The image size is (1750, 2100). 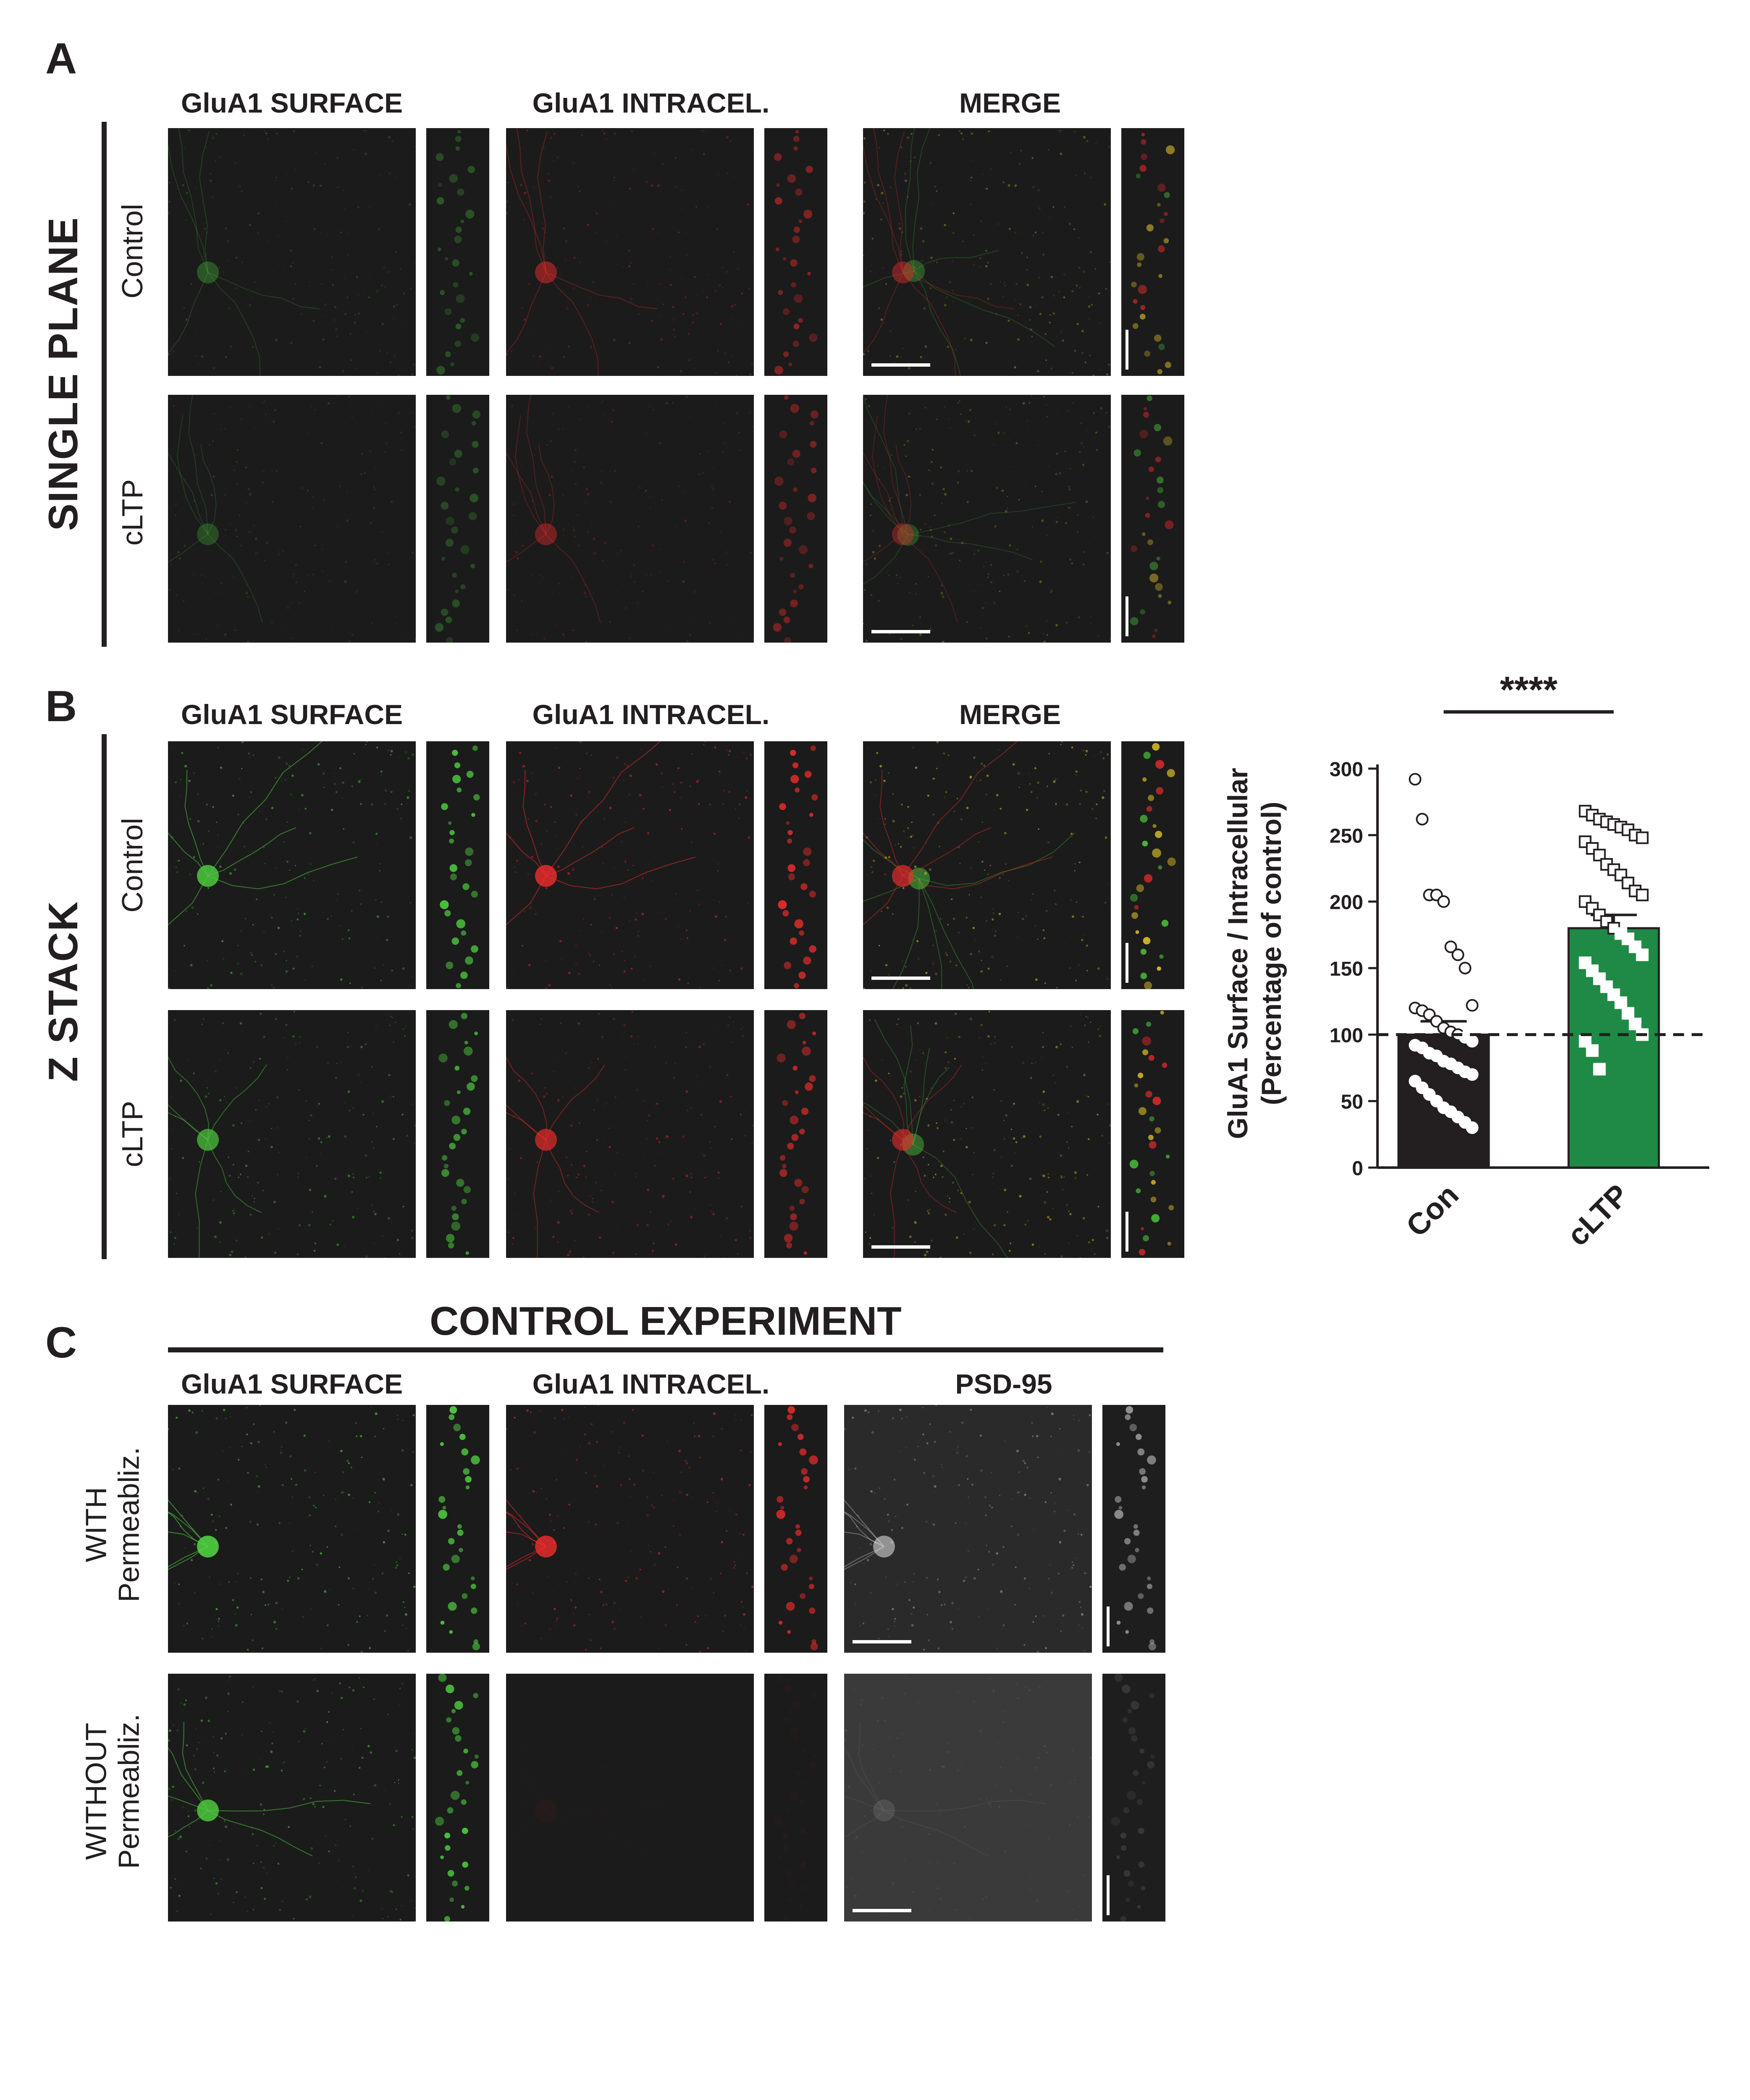 I want to click on micrograph-z-stack-cltp-surface, so click(x=292, y=1134).